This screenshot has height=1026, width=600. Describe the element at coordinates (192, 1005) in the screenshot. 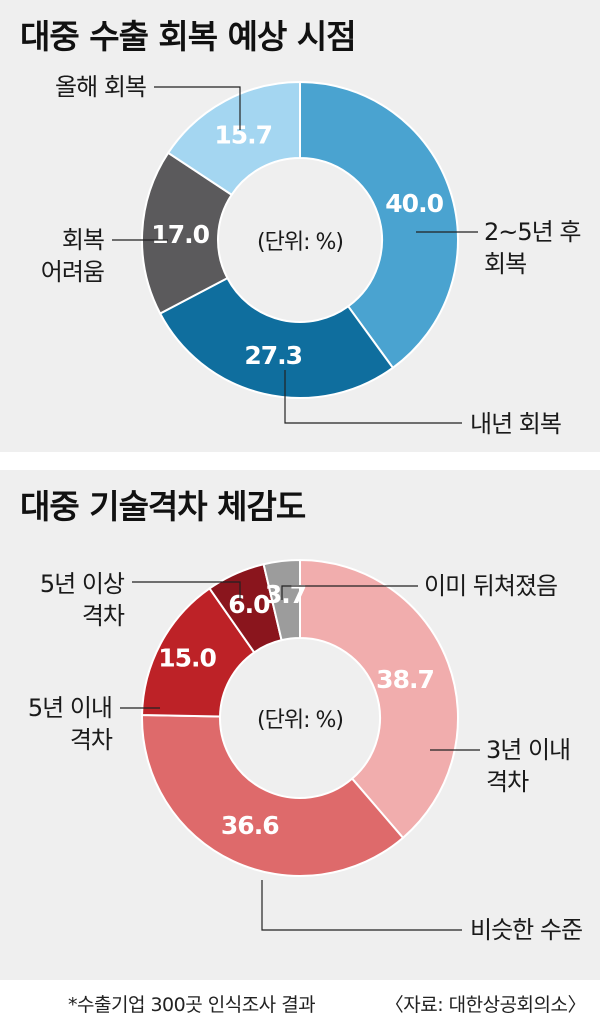

I see `survey-note: *수출기업 300곳 인식조사 결과` at that location.